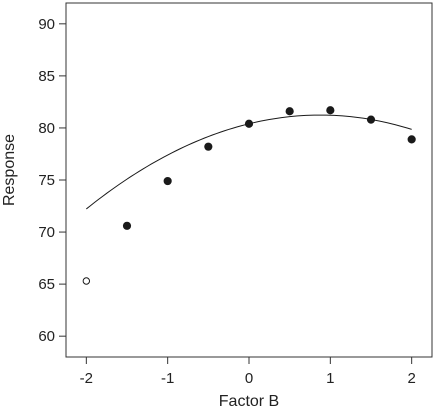 This screenshot has width=433, height=410. I want to click on y-axis: 60 65 70 75 80 85 90, so click(52, 180).